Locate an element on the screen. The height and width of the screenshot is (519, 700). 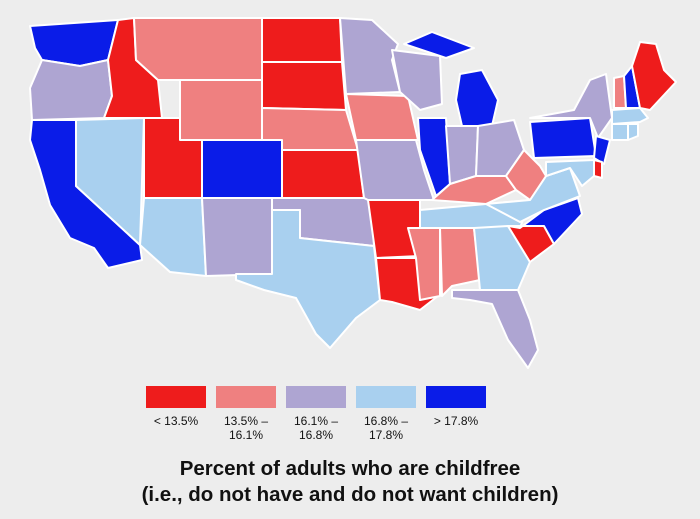
state-tx is located at coordinates (308, 279).